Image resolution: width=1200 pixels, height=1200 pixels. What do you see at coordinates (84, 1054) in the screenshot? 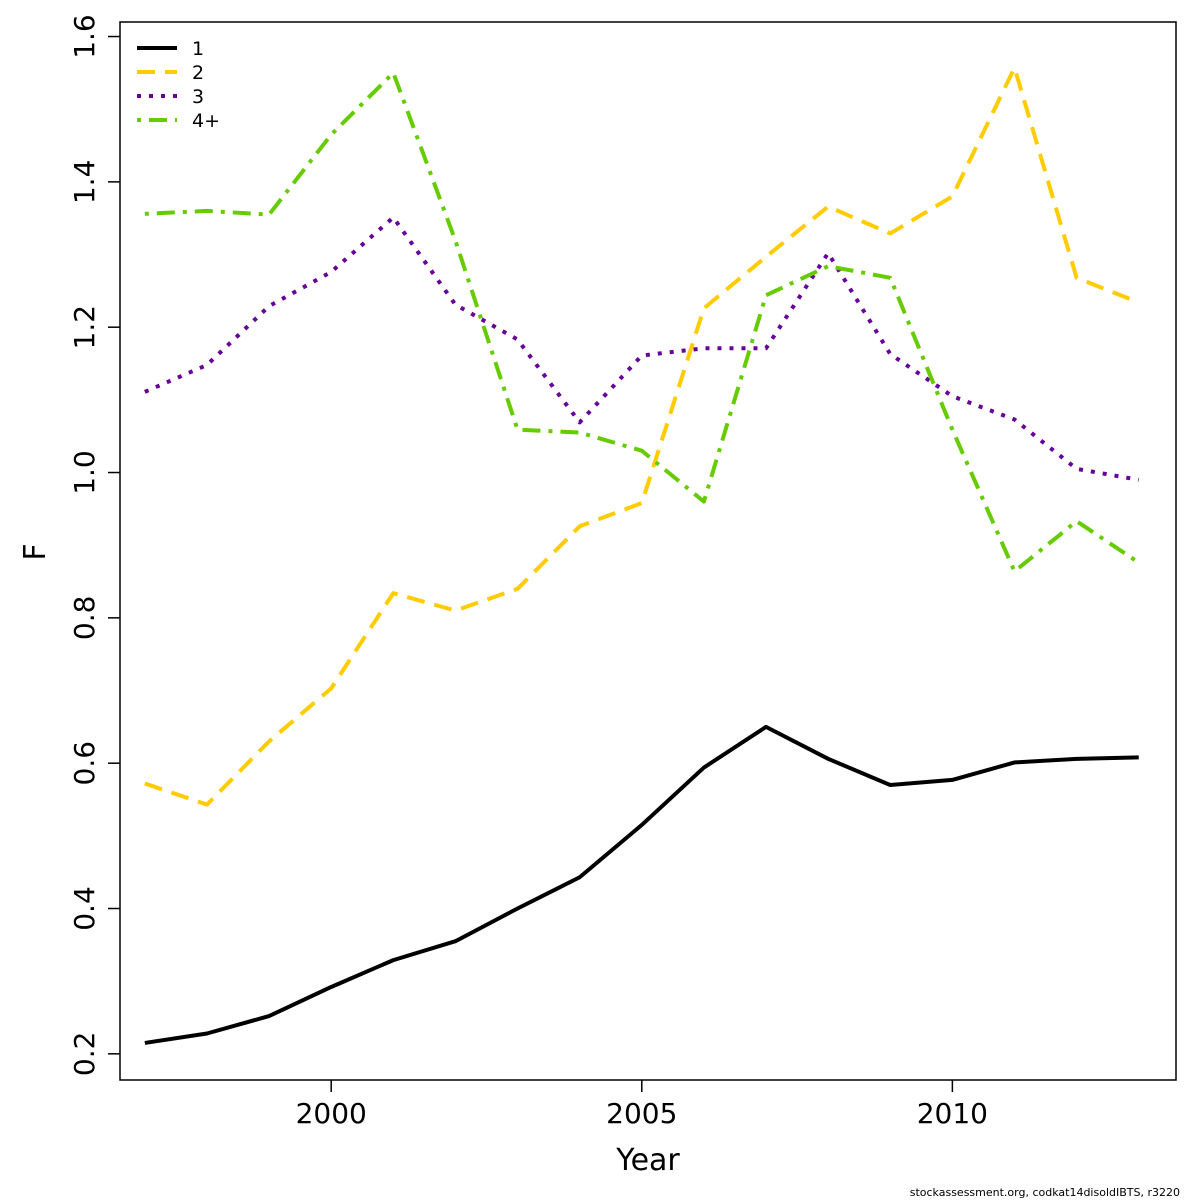
I see `y-tick-label: 0.2` at bounding box center [84, 1054].